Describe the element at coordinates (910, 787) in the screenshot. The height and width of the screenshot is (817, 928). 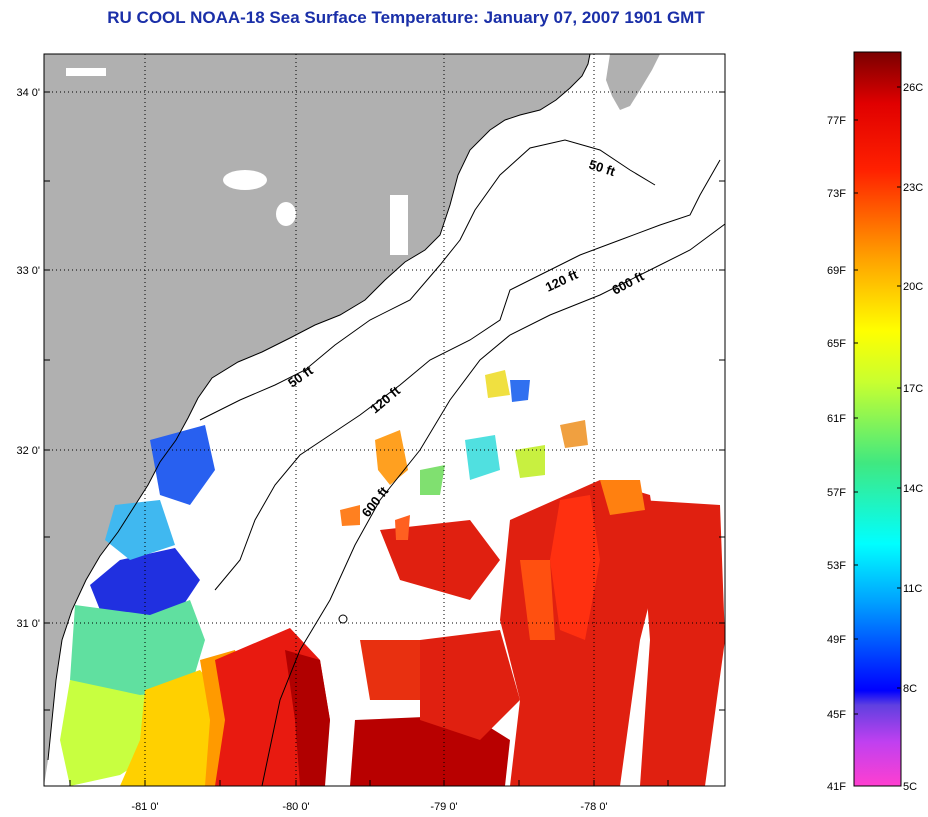
I see `colorbar-label-c: 5C` at that location.